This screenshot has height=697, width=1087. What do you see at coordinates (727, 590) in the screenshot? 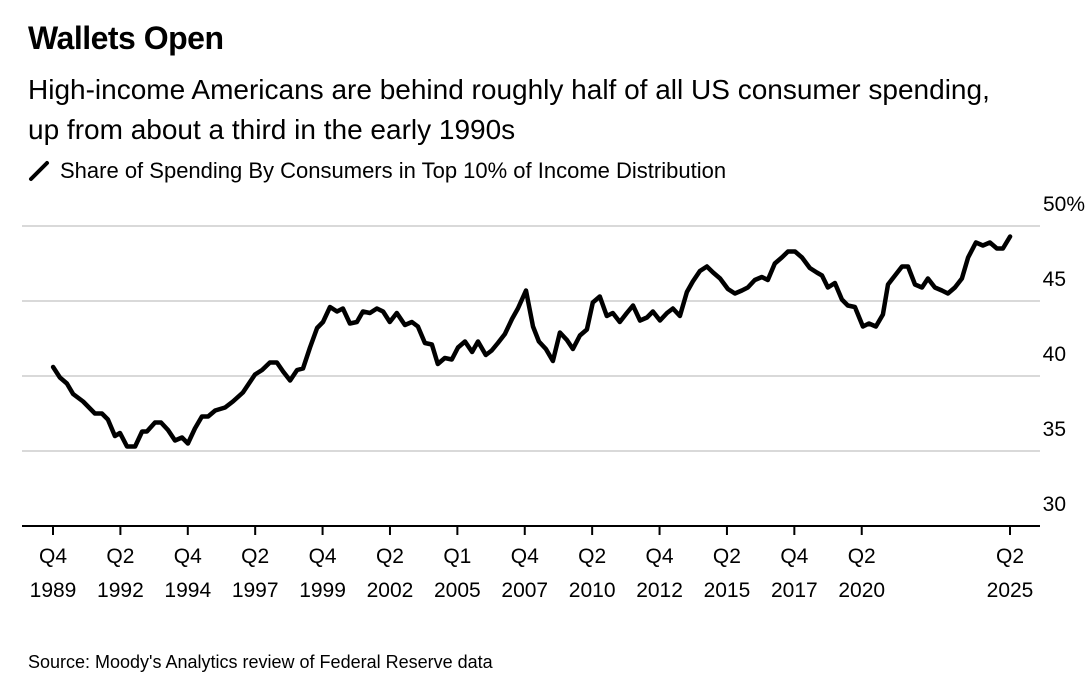
I see `x-tick-year: 2015` at bounding box center [727, 590].